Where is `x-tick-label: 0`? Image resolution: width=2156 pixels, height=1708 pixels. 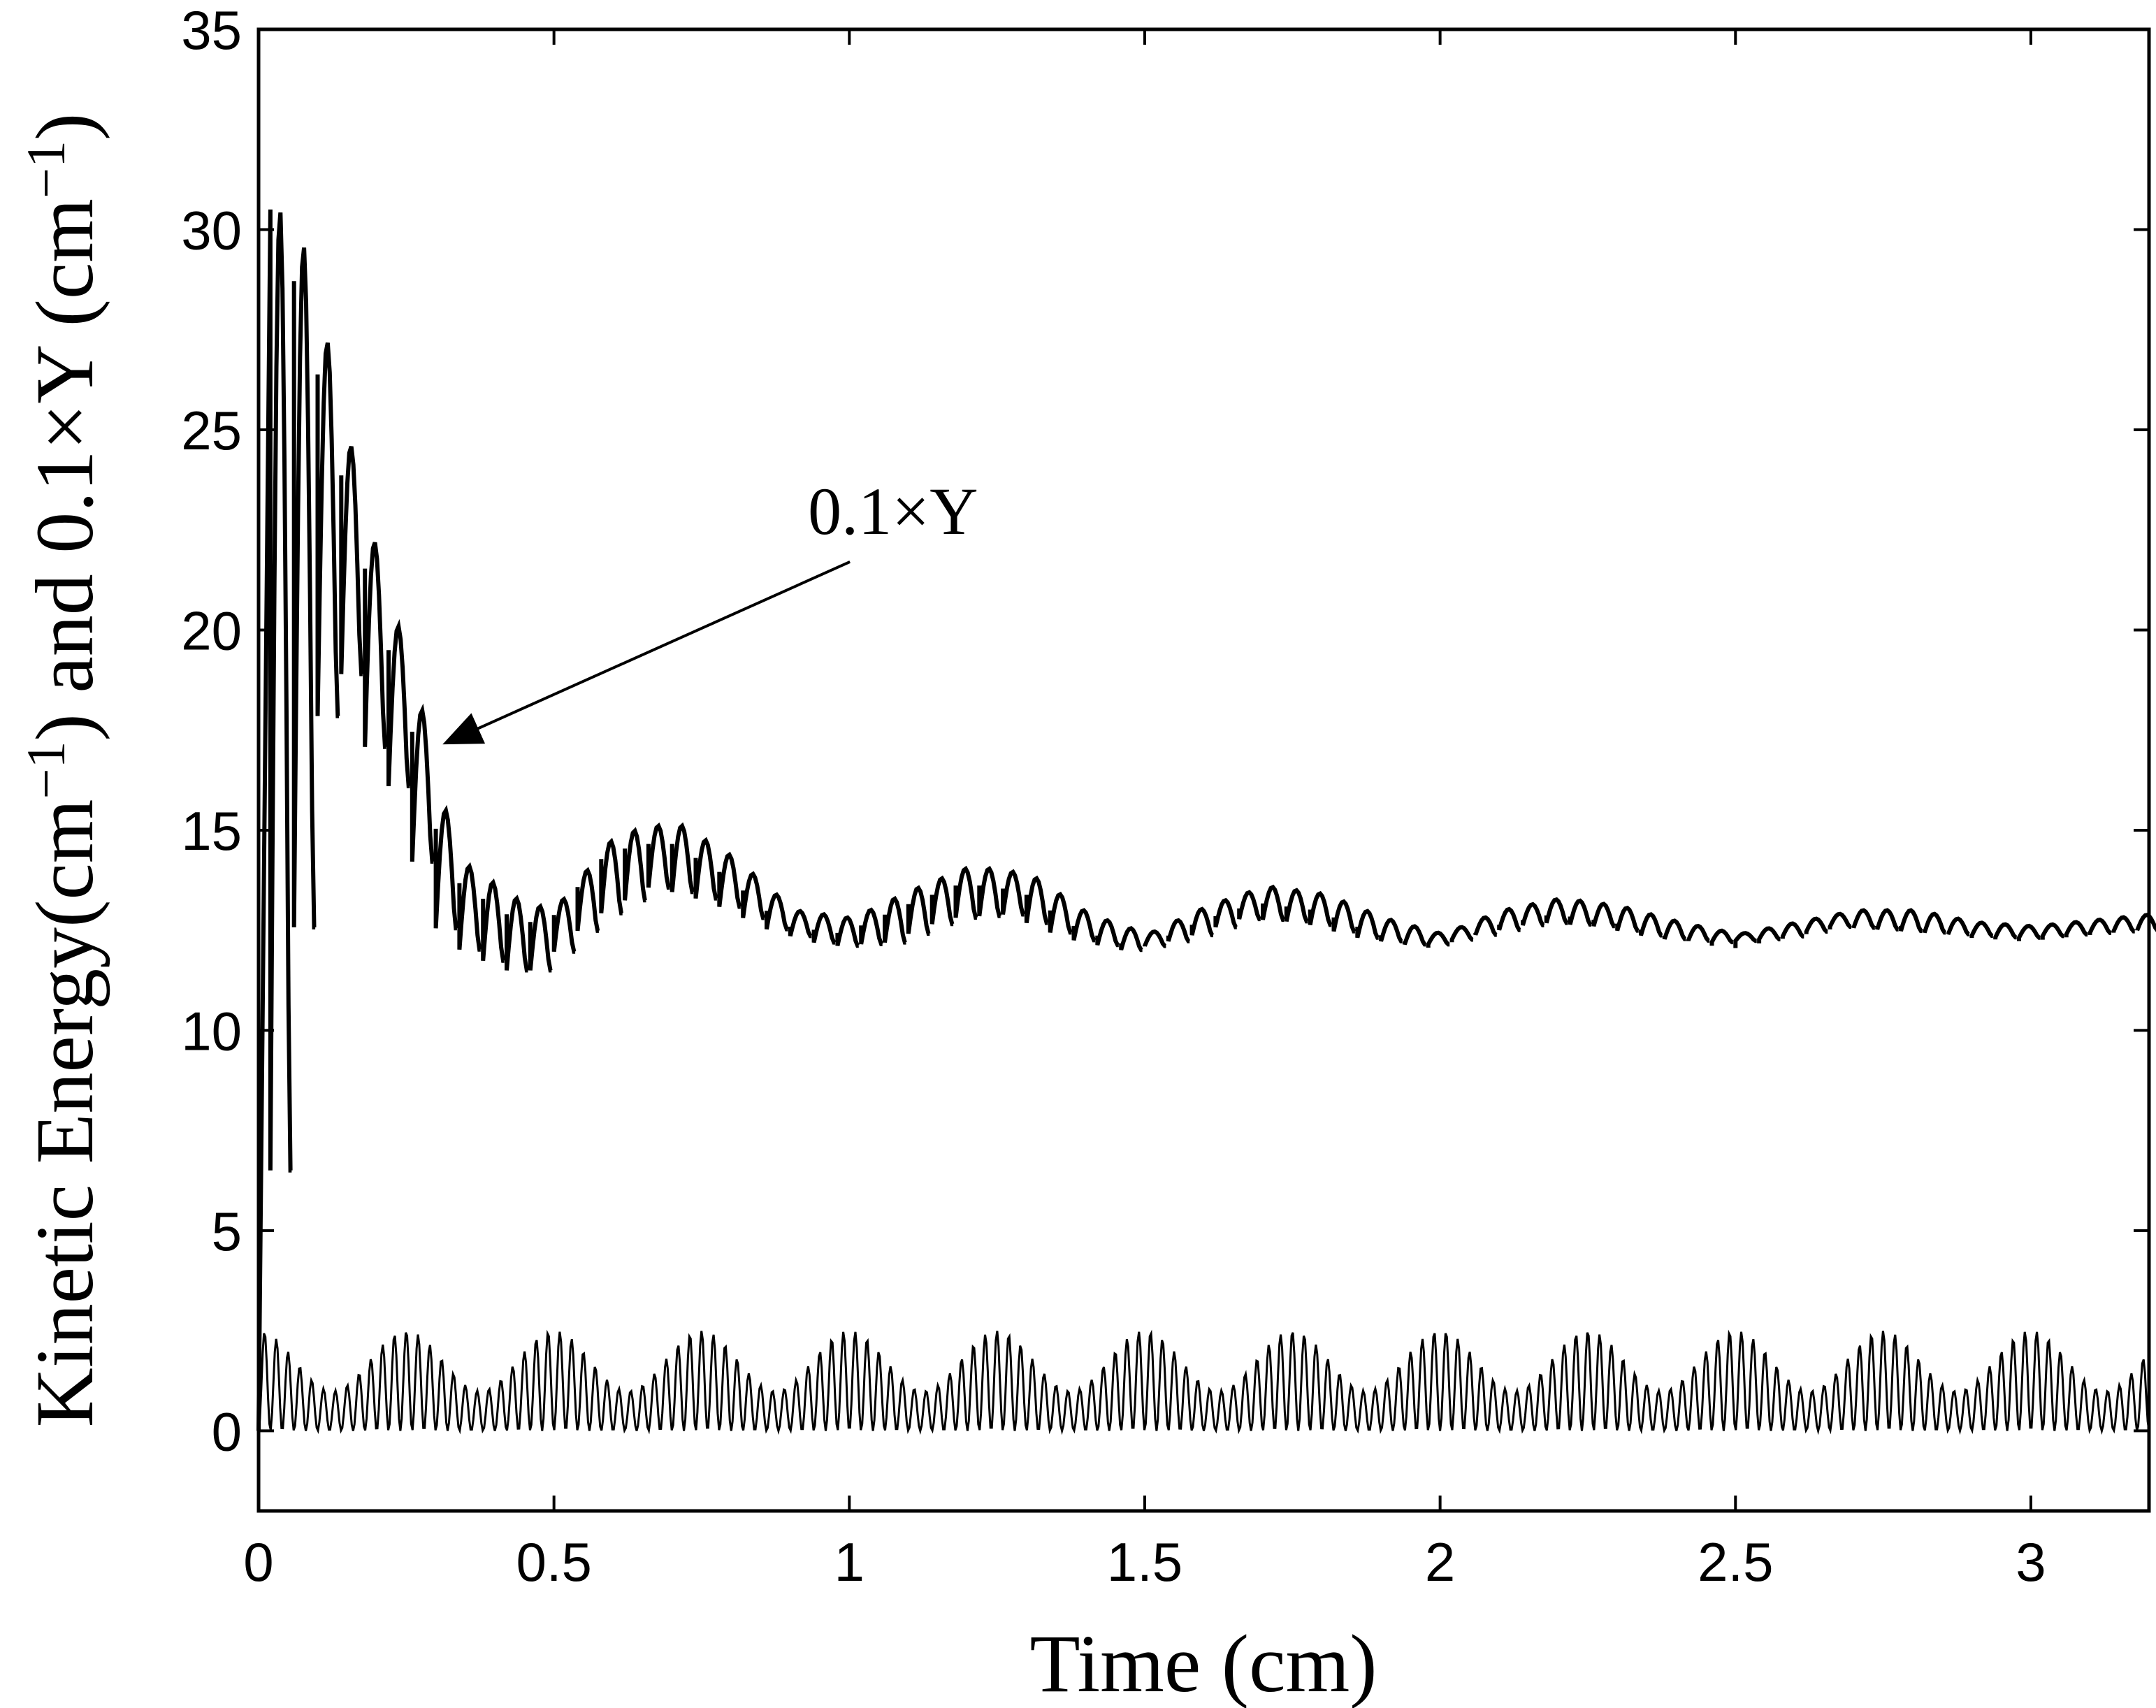
x-tick-label: 0 is located at coordinates (258, 1562).